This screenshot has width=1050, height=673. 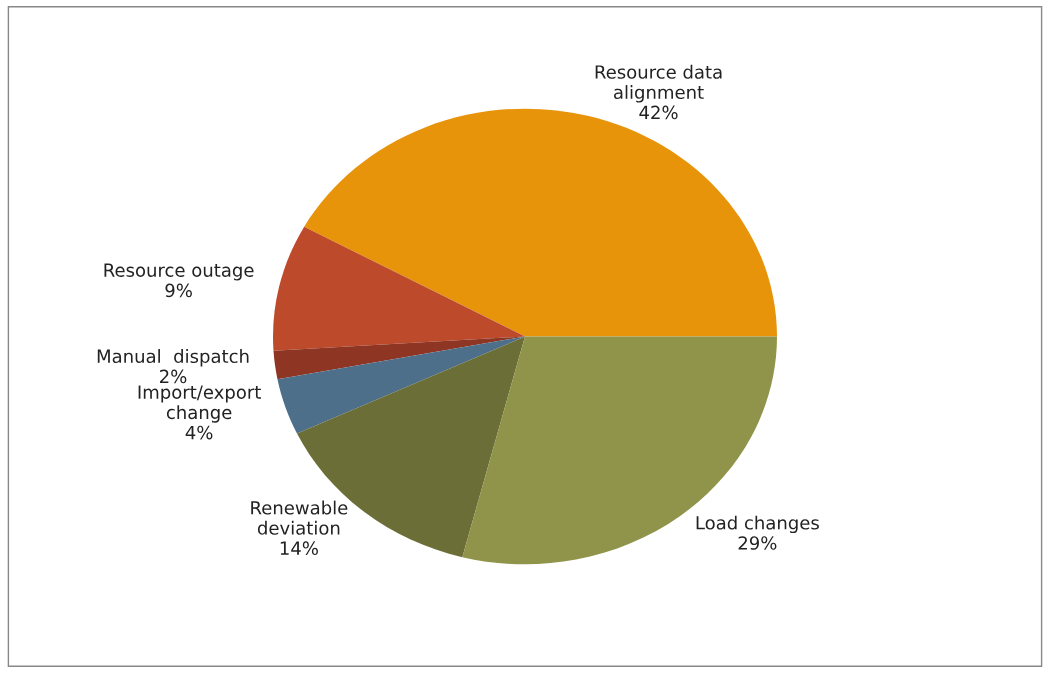 What do you see at coordinates (299, 517) in the screenshot?
I see `slice-label: Renewable deviation` at bounding box center [299, 517].